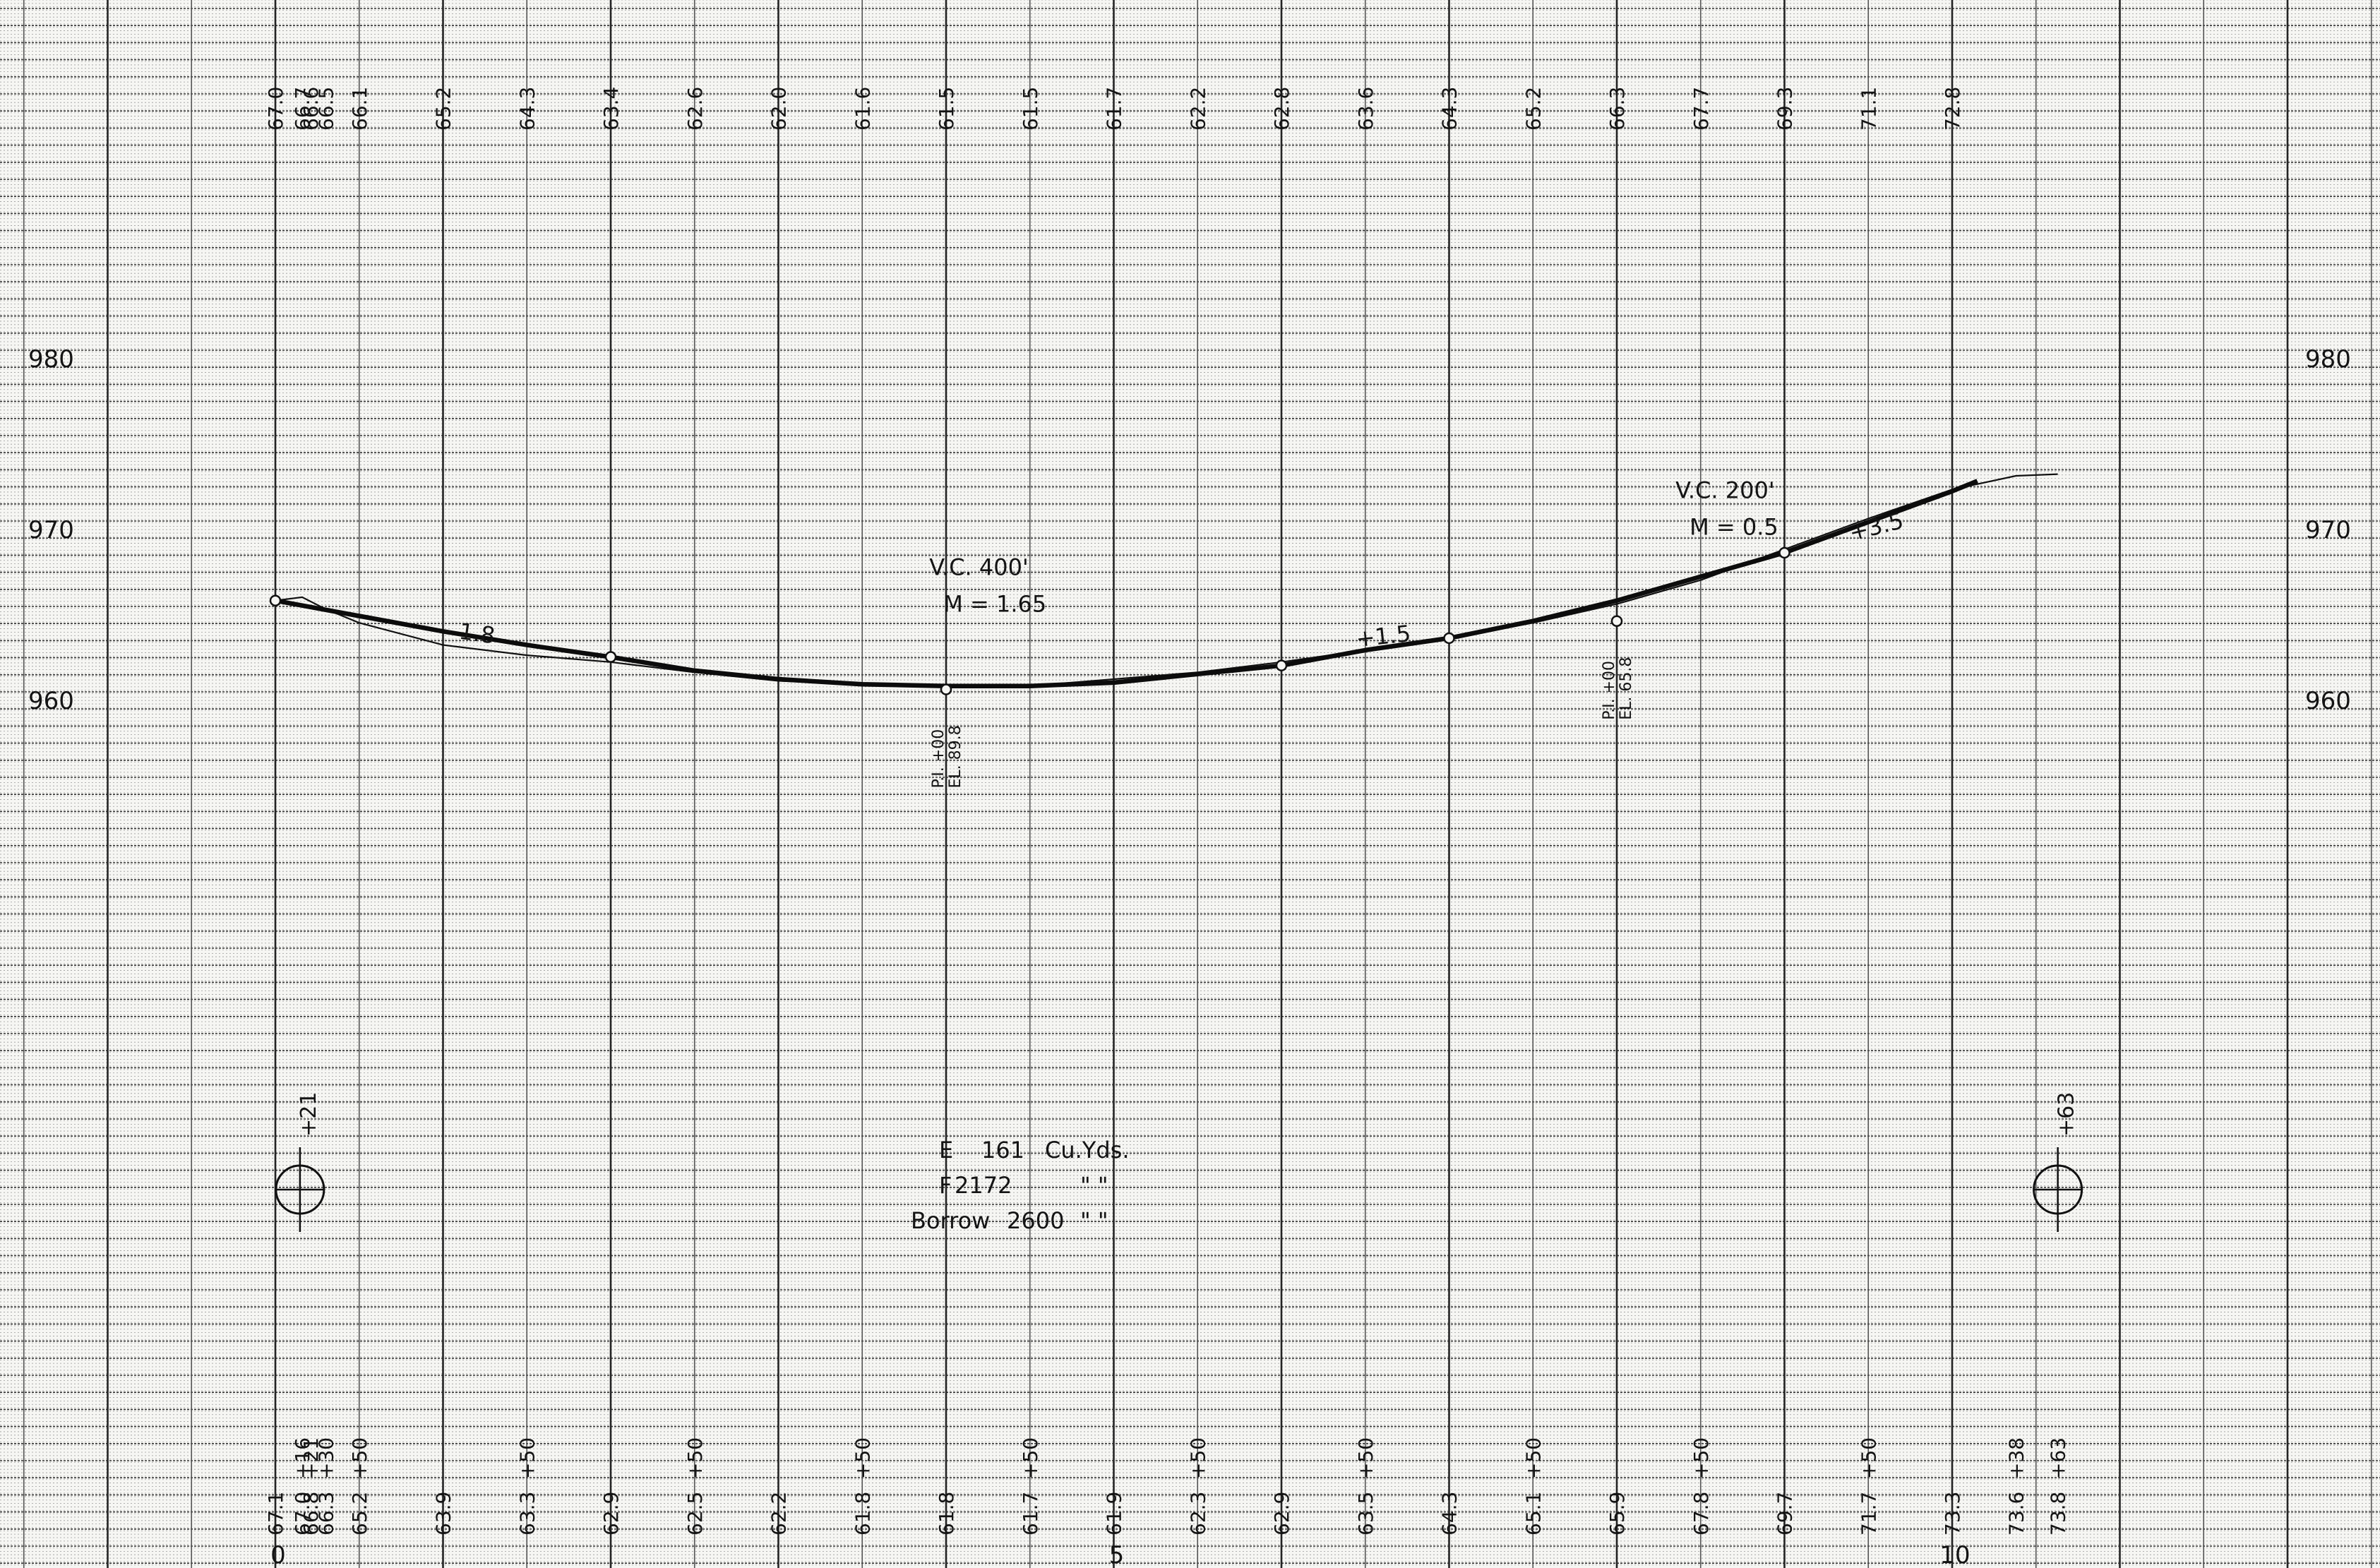  What do you see at coordinates (527, 1514) in the screenshot?
I see `bottom-elevation-label: 63.3` at bounding box center [527, 1514].